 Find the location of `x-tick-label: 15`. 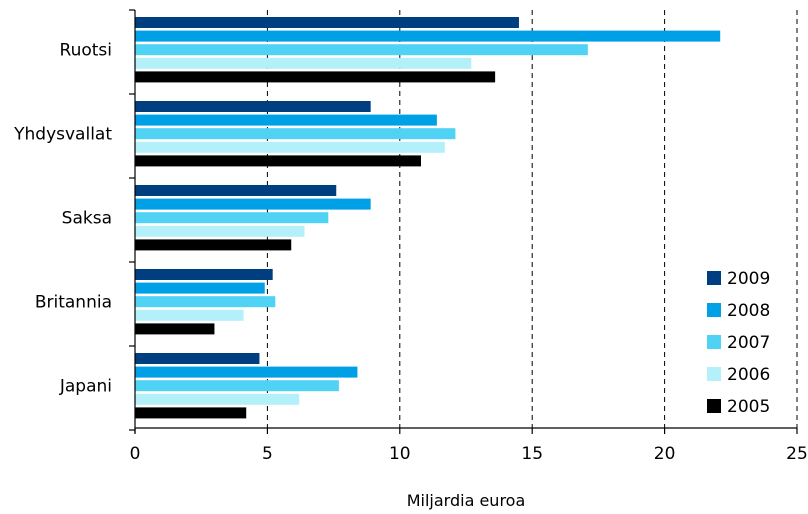

x-tick-label: 15 is located at coordinates (532, 454).